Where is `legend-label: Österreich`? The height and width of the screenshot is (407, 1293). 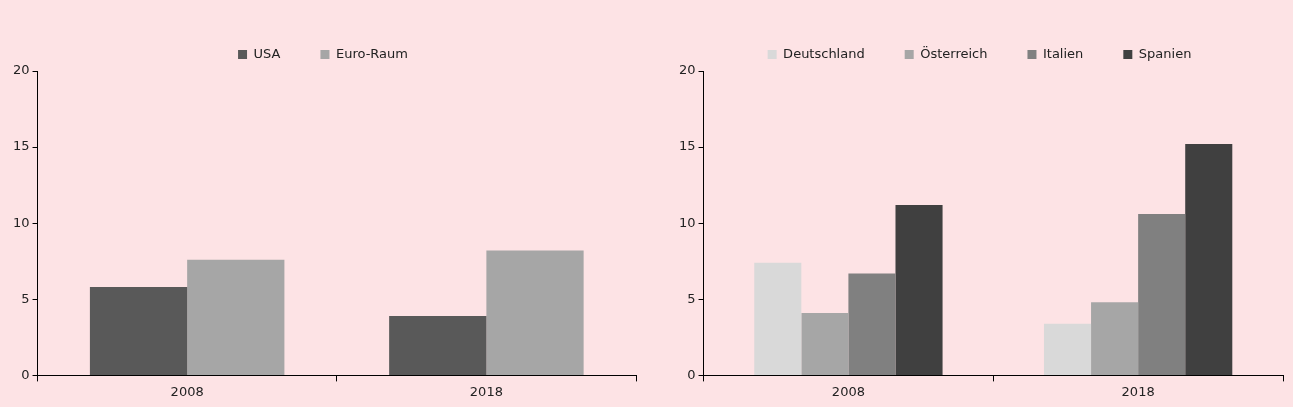
legend-label: Österreich is located at coordinates (954, 52).